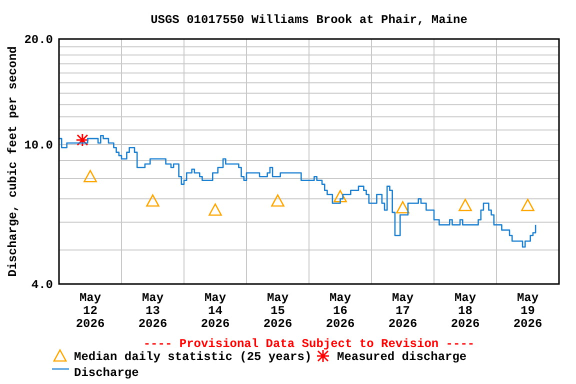 This screenshot has width=576, height=384. What do you see at coordinates (402, 357) in the screenshot?
I see `legend-label: Measured discharge` at bounding box center [402, 357].